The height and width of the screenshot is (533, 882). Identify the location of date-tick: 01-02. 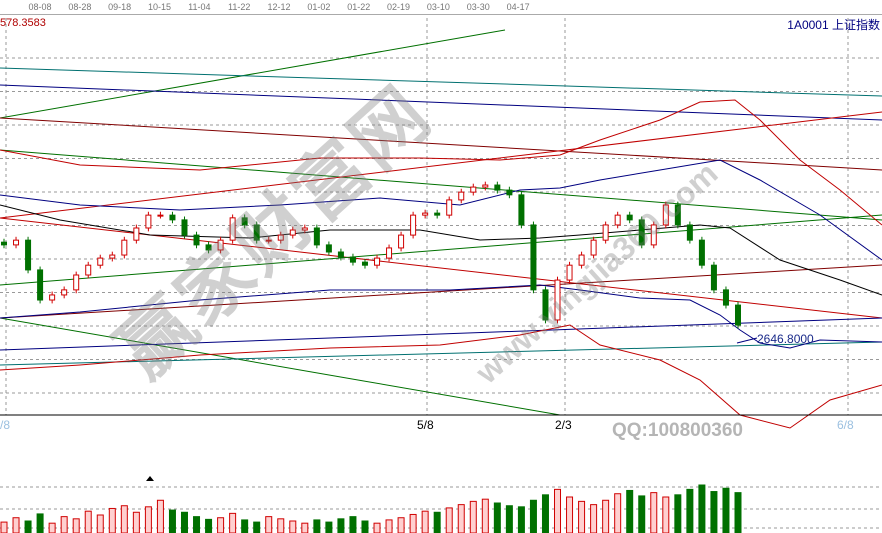
(319, 7).